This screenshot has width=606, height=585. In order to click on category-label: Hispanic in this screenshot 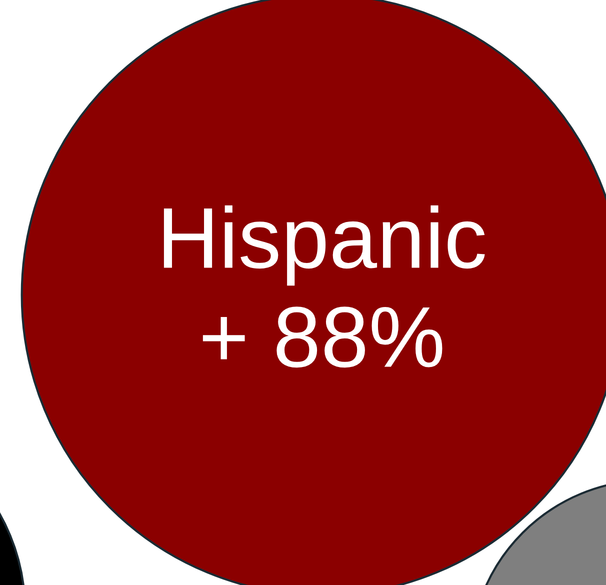, I will do `click(324, 245)`.